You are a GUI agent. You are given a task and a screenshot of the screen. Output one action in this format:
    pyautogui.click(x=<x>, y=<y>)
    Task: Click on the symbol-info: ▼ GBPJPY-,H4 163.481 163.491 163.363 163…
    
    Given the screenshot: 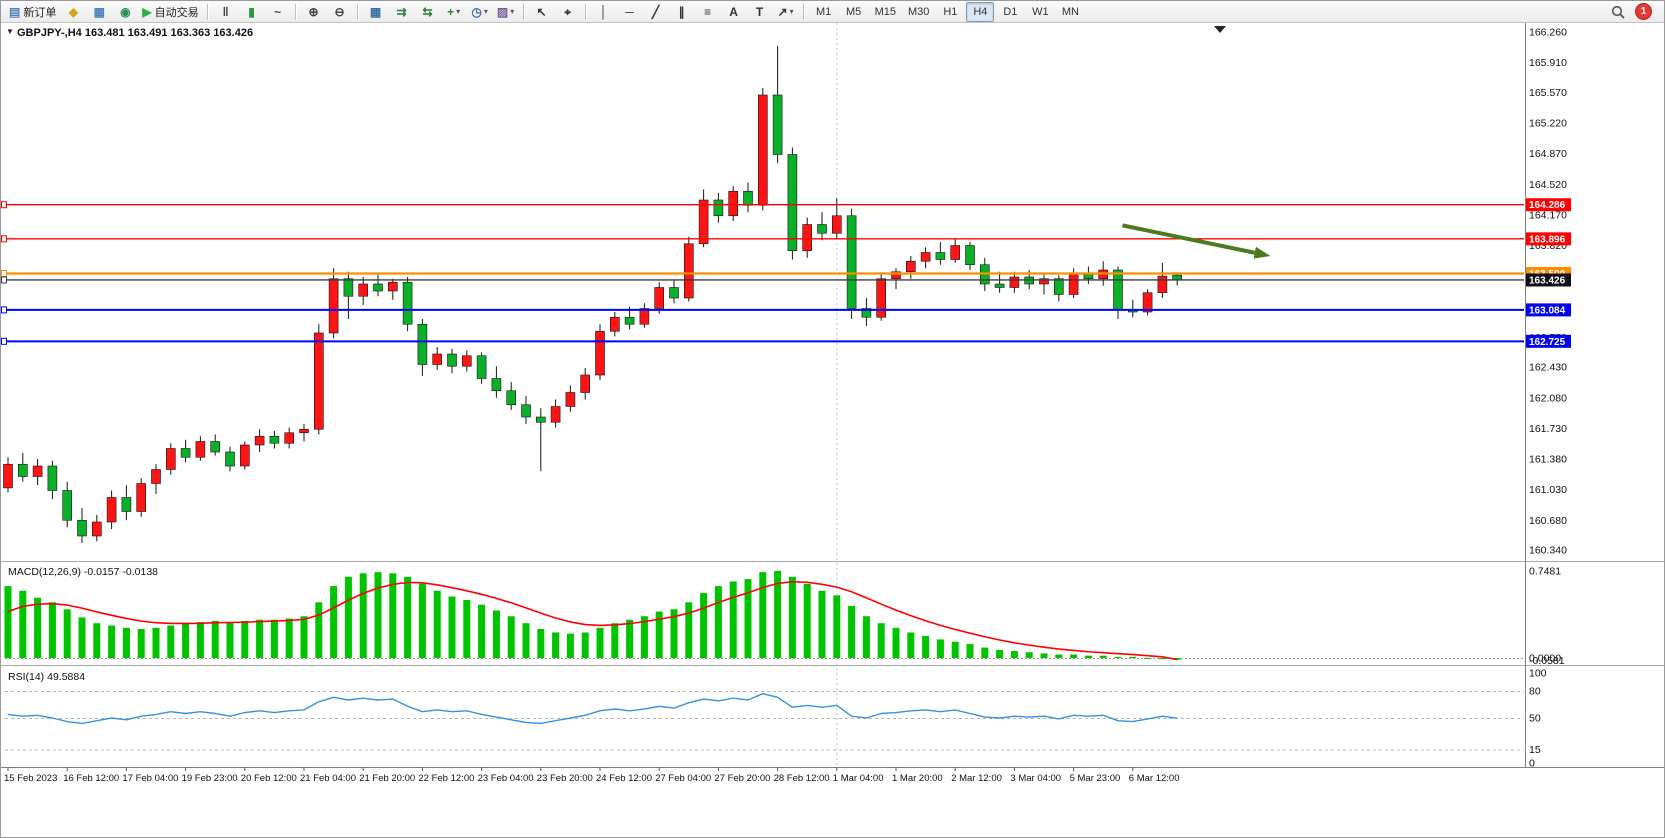 What is the action you would take?
    pyautogui.click(x=129, y=33)
    